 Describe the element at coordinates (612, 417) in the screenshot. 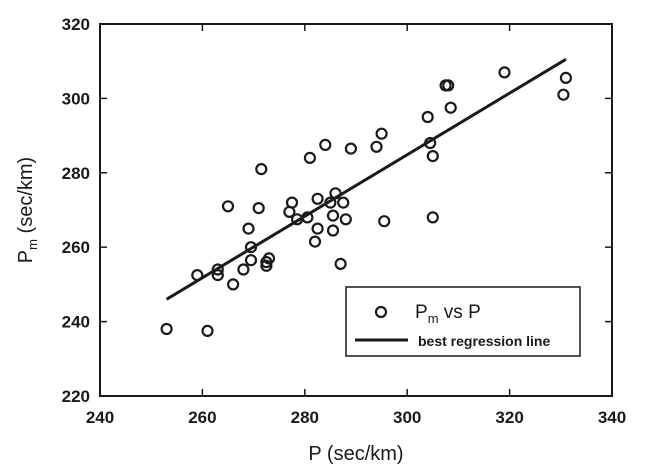

I see `x-tick-label: 340` at that location.